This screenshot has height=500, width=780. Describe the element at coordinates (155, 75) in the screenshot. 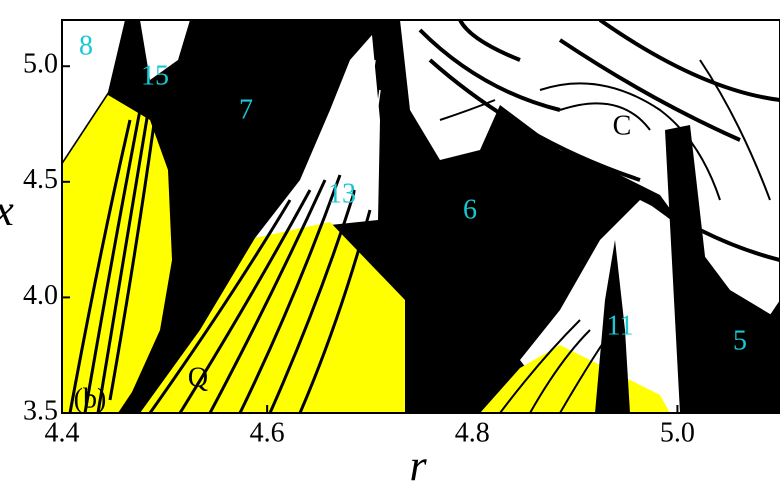

I see `annotation: 15` at that location.